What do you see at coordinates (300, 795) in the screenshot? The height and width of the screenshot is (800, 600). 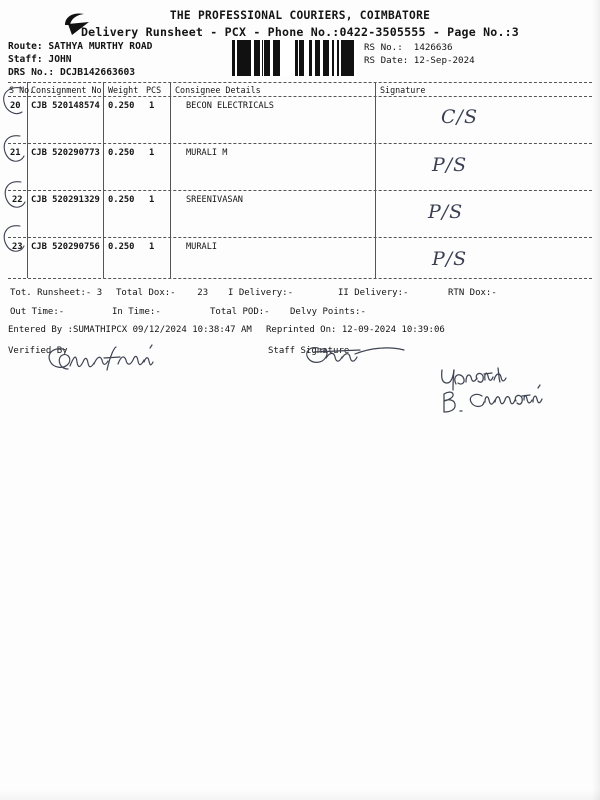 I see `scan-edge-shading-bottom` at bounding box center [300, 795].